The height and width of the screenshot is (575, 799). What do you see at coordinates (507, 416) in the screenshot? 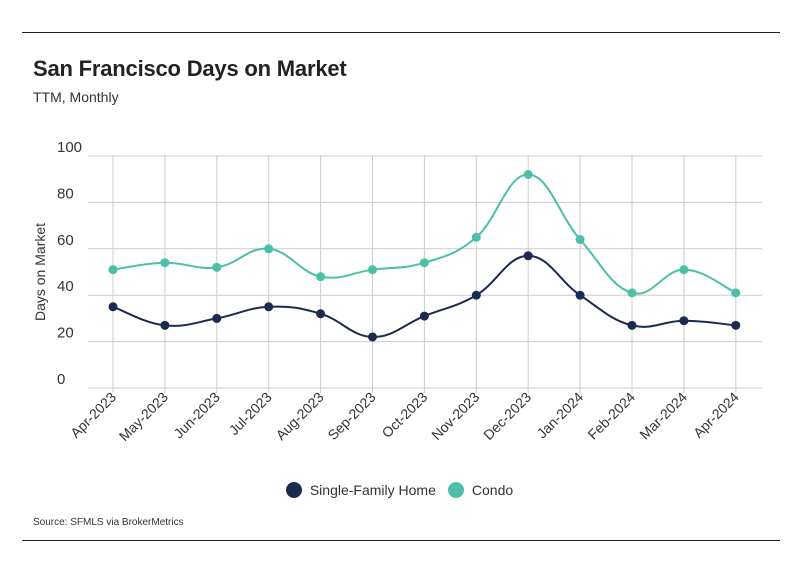
I see `x-tick-label: Dec-2023` at bounding box center [507, 416].